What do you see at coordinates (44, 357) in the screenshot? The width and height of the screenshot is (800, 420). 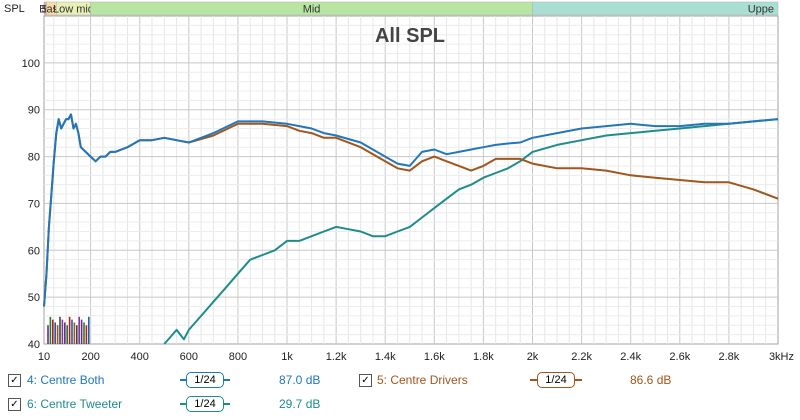 I see `x-tick-label: 10` at bounding box center [44, 357].